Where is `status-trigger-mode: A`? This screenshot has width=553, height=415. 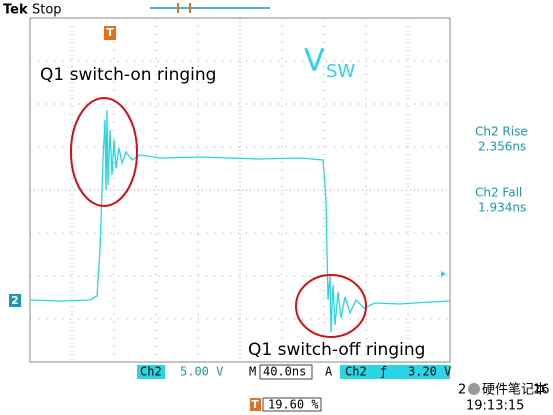
status-trigger-mode: A is located at coordinates (329, 372).